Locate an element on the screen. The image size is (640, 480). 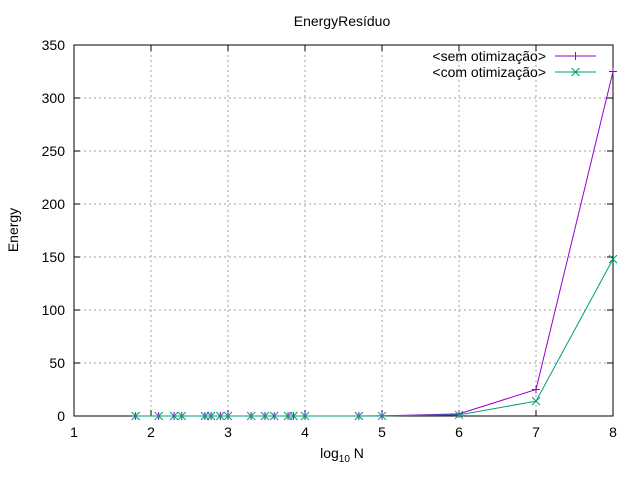
y-axis-label: Energy is located at coordinates (13, 230).